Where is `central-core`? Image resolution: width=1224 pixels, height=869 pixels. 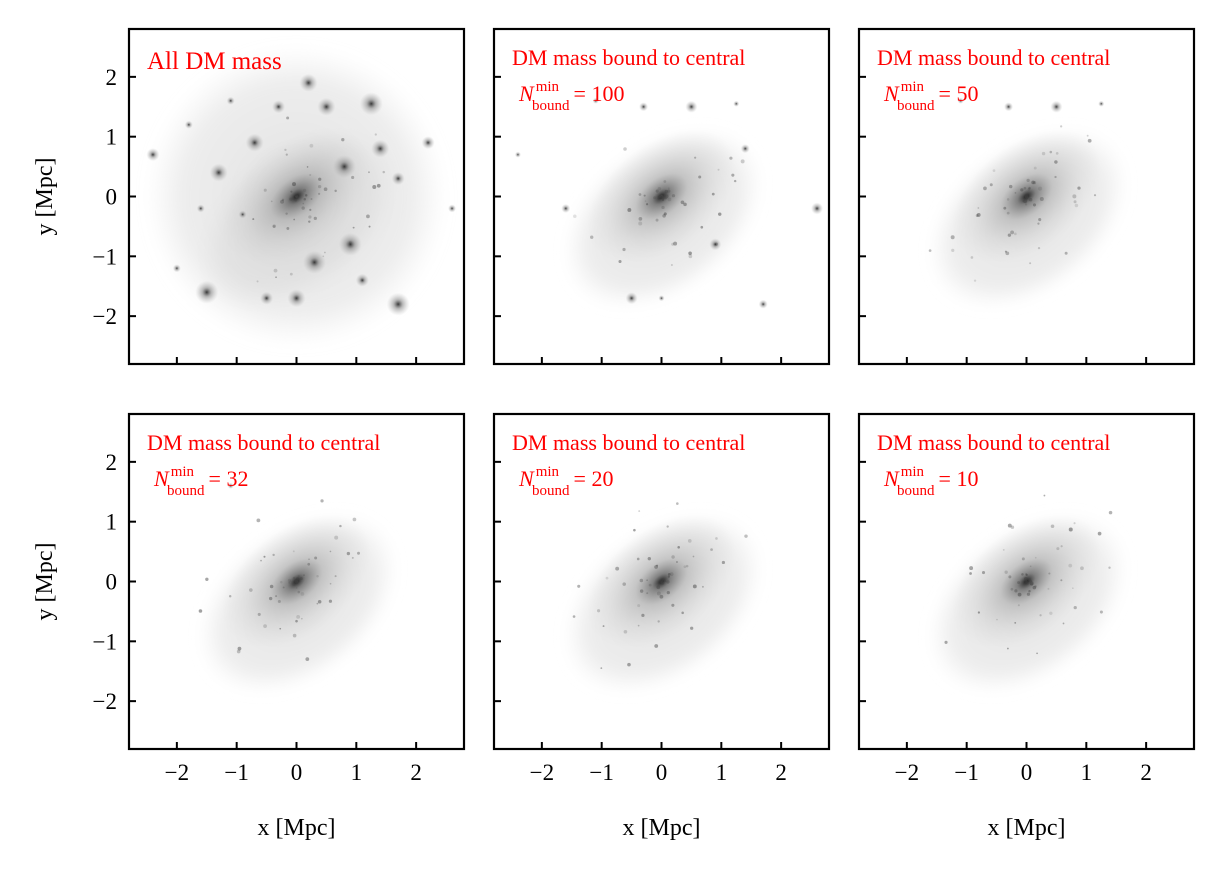
central-core is located at coordinates (661, 196).